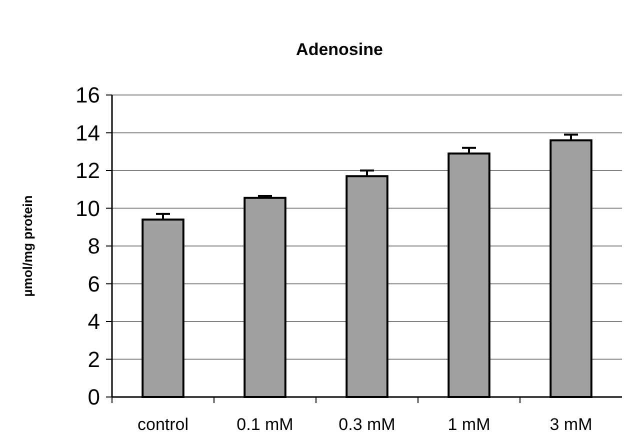  I want to click on y-tick-label: 6, so click(94, 283).